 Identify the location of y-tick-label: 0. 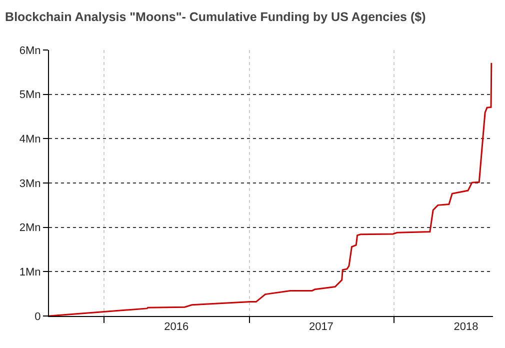
(37, 316).